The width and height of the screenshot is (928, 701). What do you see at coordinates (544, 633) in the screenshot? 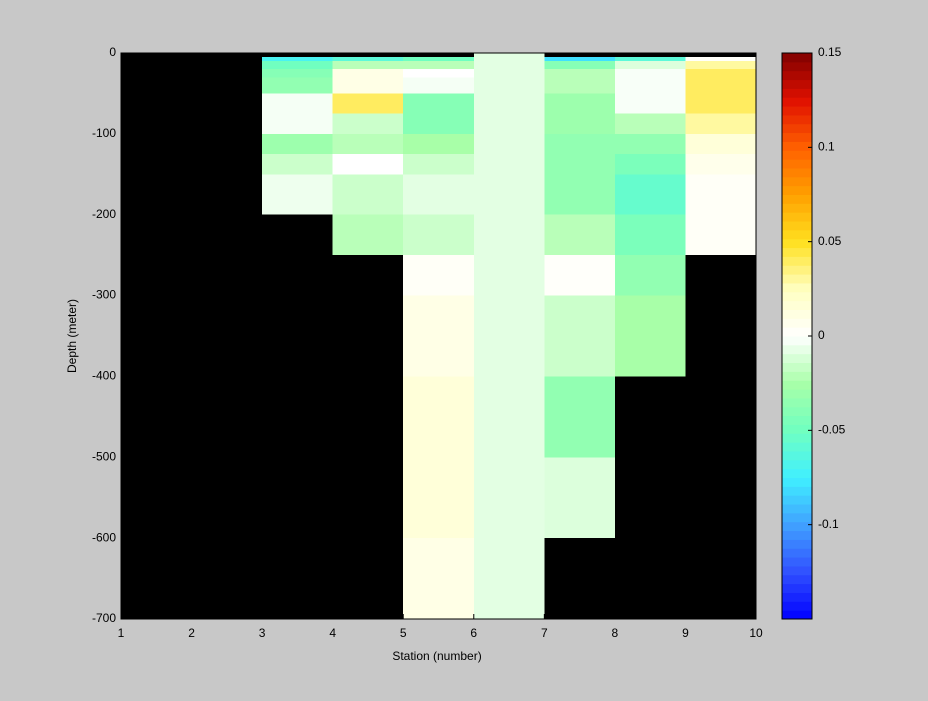
I see `x-tick-label: 7` at bounding box center [544, 633].